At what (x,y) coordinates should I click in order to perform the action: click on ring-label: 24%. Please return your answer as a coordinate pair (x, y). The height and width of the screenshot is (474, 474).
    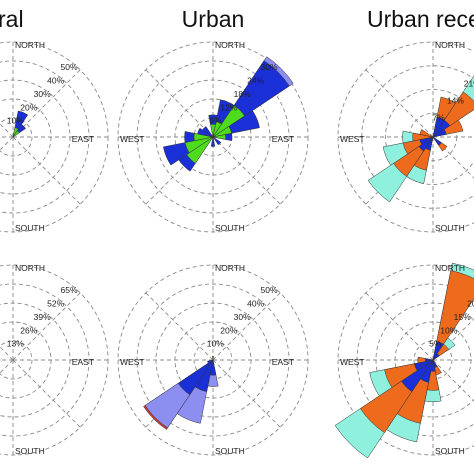
    Looking at the image, I should click on (255, 80).